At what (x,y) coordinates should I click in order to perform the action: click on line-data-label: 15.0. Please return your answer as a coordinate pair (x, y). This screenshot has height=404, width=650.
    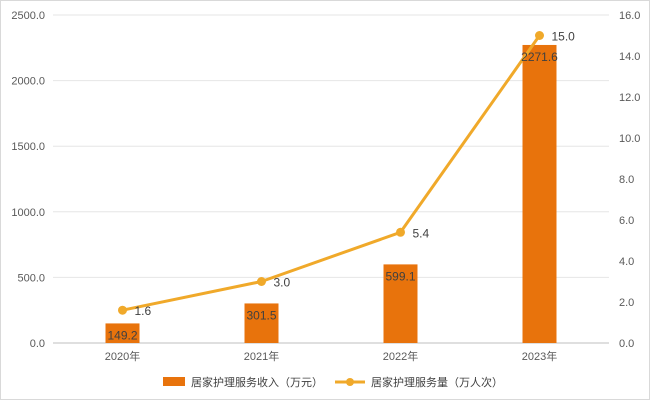
    Looking at the image, I should click on (564, 37).